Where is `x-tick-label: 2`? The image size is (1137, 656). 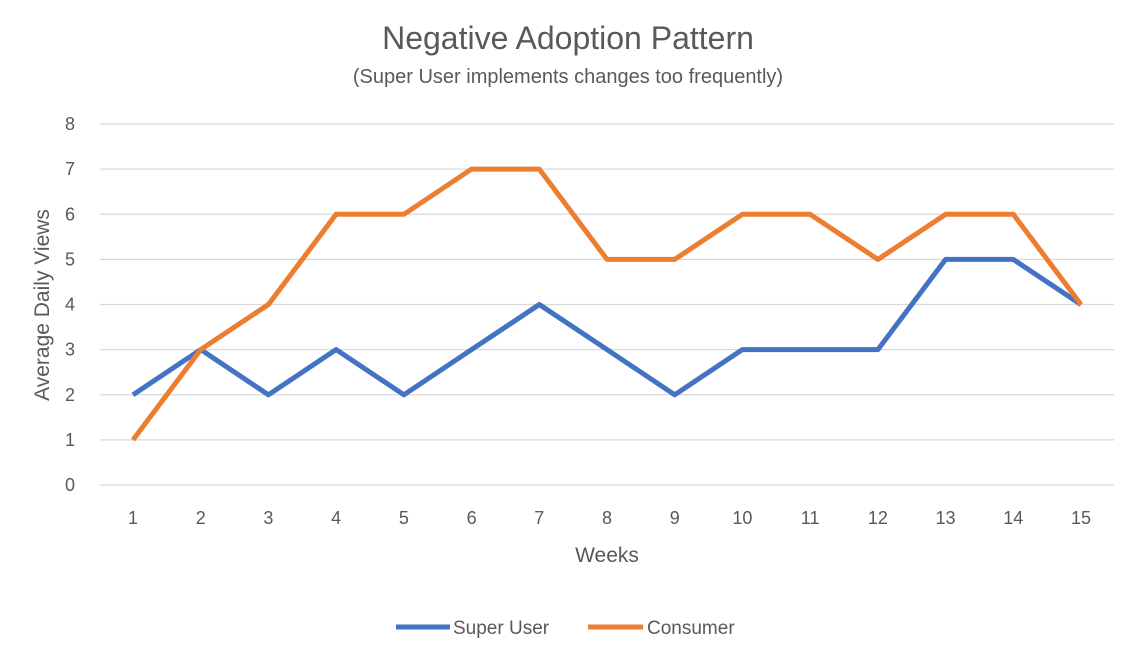
x-tick-label: 2 is located at coordinates (201, 518).